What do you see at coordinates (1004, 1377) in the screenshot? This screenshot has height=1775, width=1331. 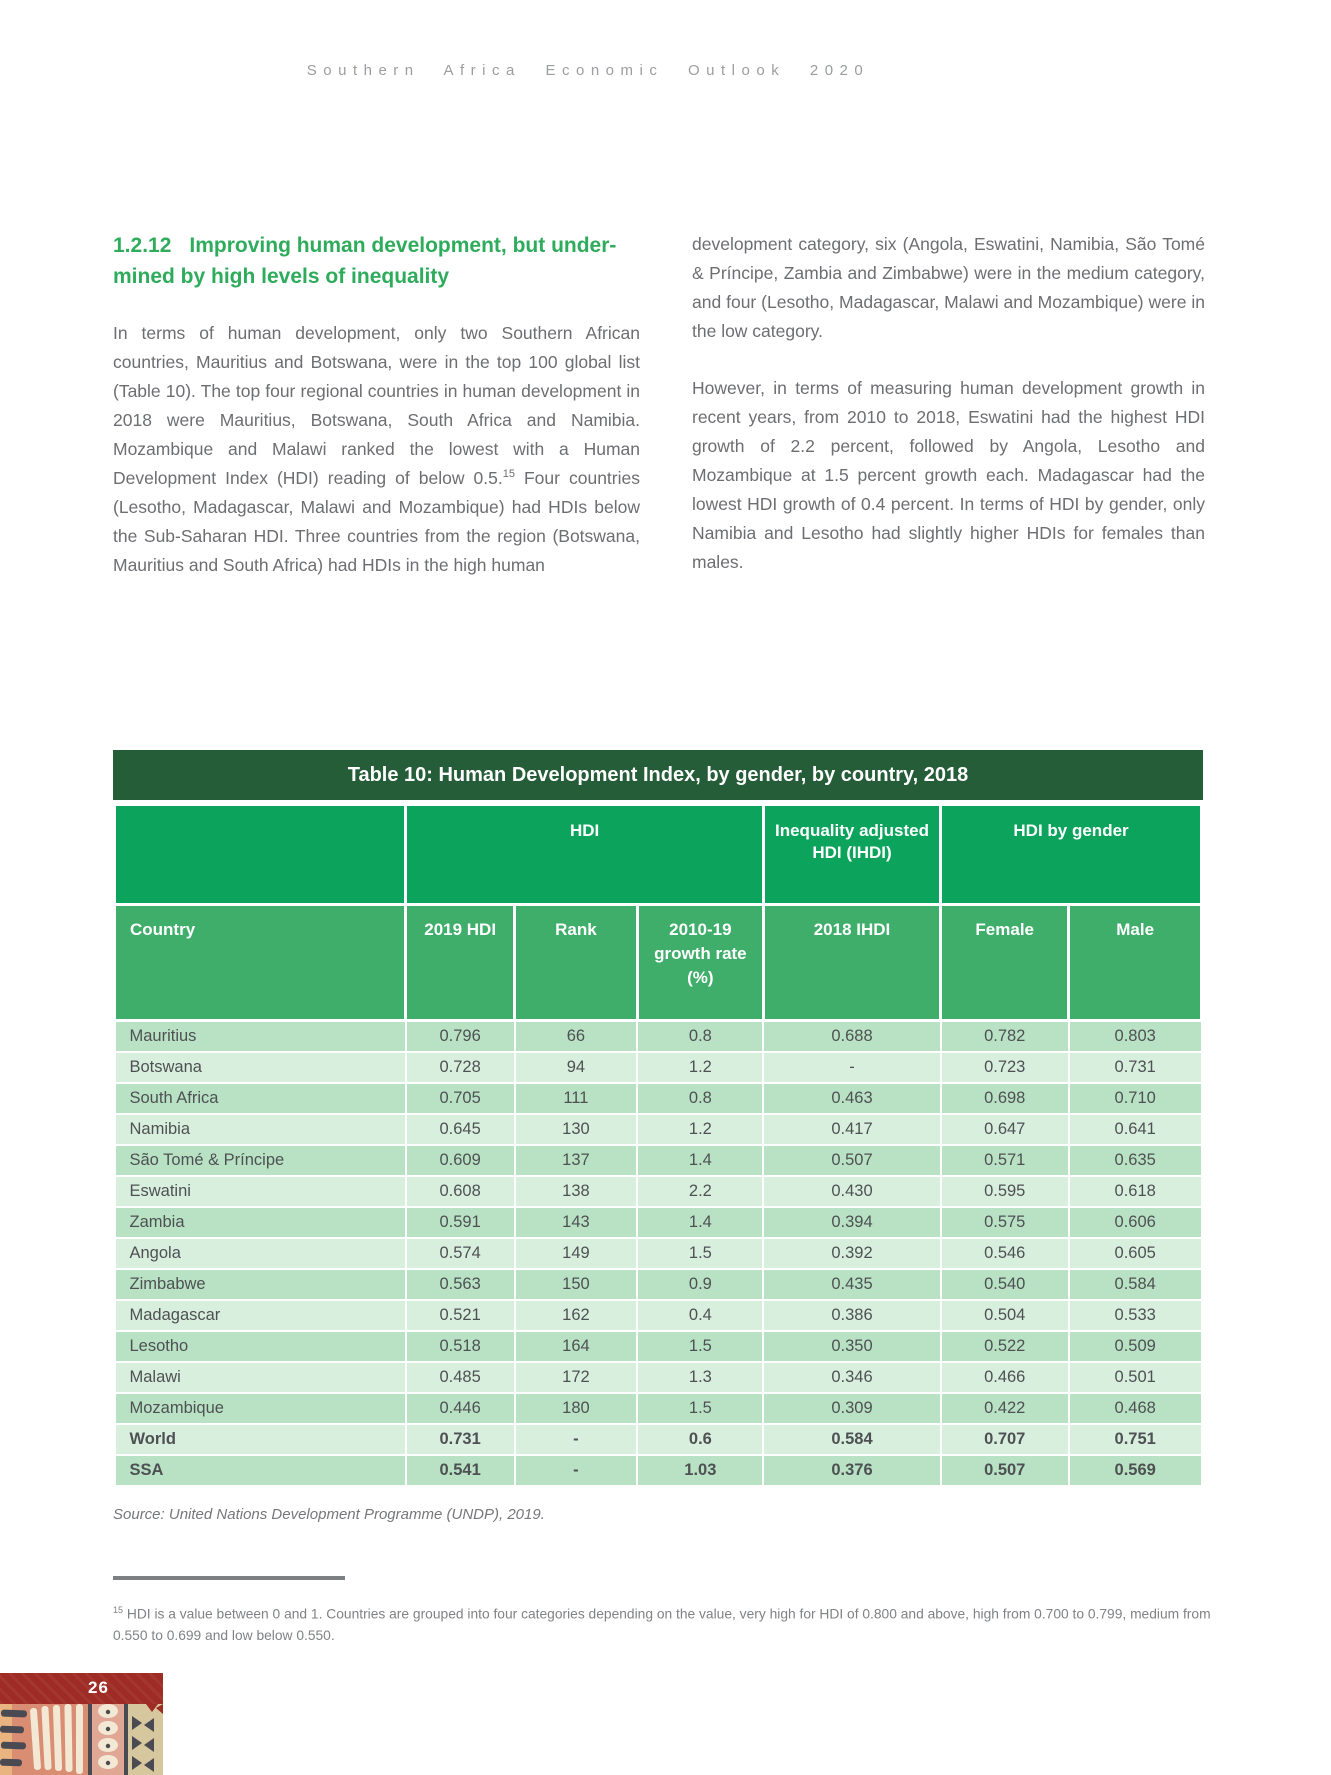 I see `value-cell: 0.466` at bounding box center [1004, 1377].